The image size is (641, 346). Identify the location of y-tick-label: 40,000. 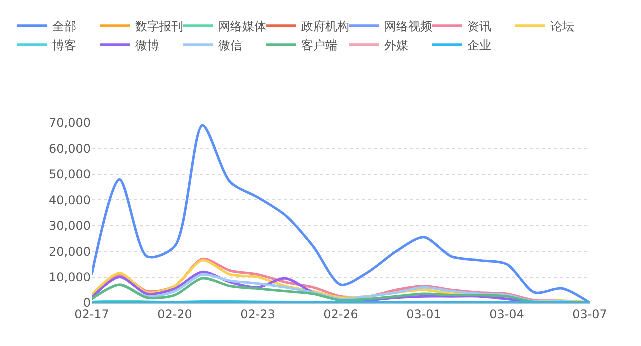
(70, 200).